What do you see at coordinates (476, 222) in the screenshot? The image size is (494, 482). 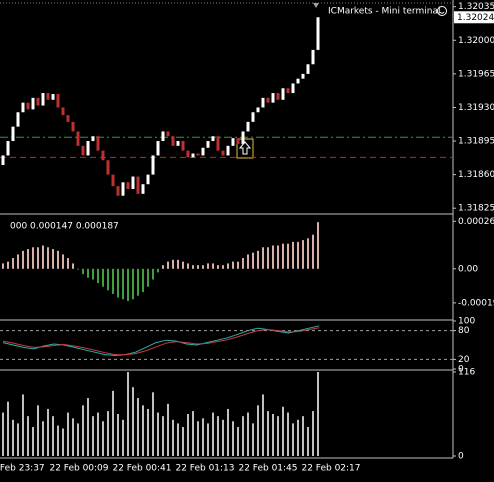 I see `y-tick-label: 0.000265` at bounding box center [476, 222].